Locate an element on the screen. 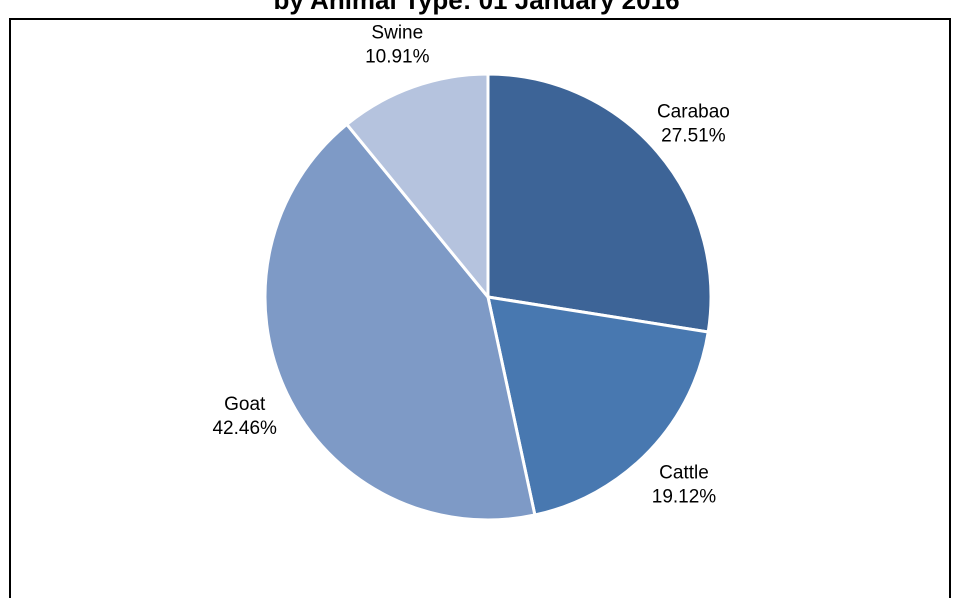  slice-label-goat: Goat is located at coordinates (245, 404).